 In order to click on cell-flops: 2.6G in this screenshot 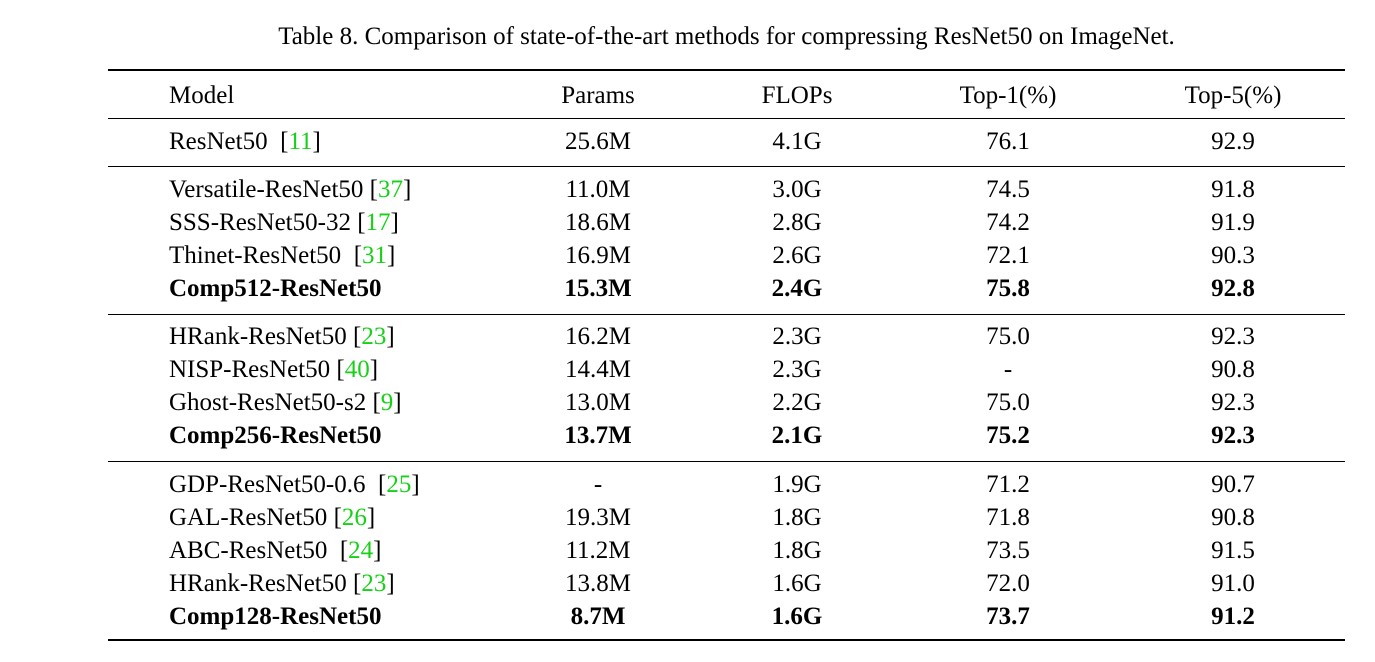, I will do `click(797, 255)`.